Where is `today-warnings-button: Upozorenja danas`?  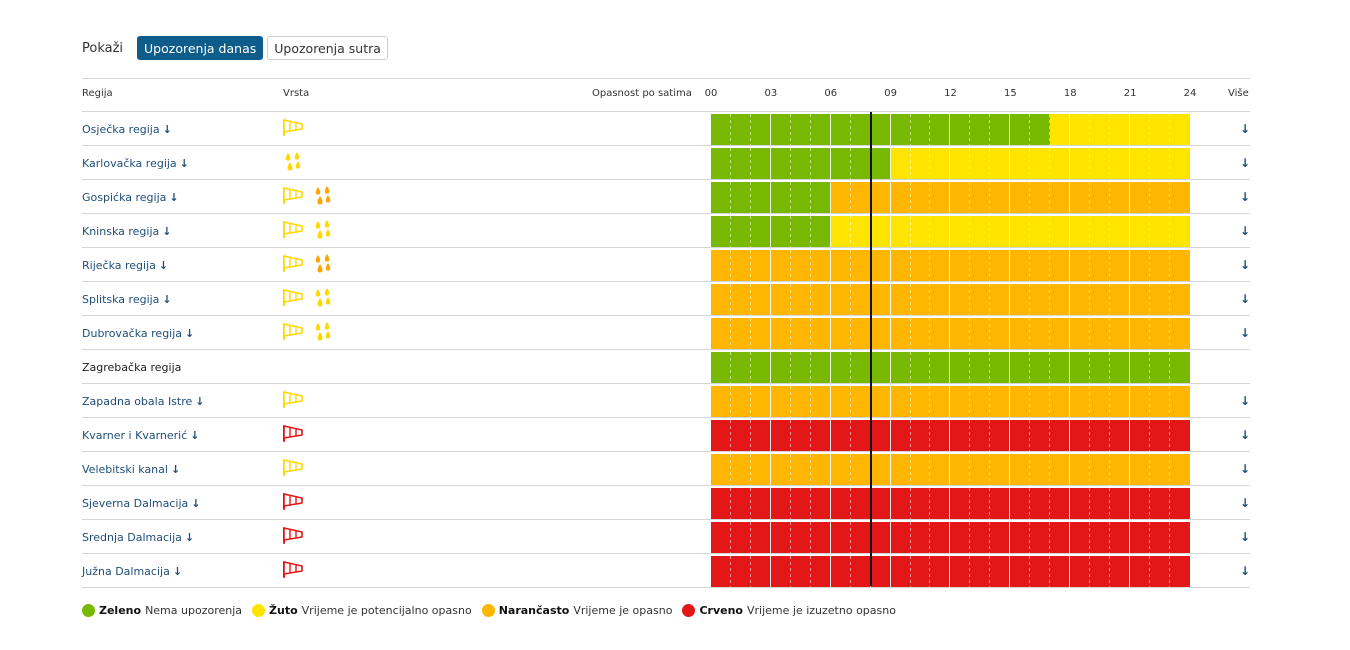 today-warnings-button: Upozorenja danas is located at coordinates (200, 48).